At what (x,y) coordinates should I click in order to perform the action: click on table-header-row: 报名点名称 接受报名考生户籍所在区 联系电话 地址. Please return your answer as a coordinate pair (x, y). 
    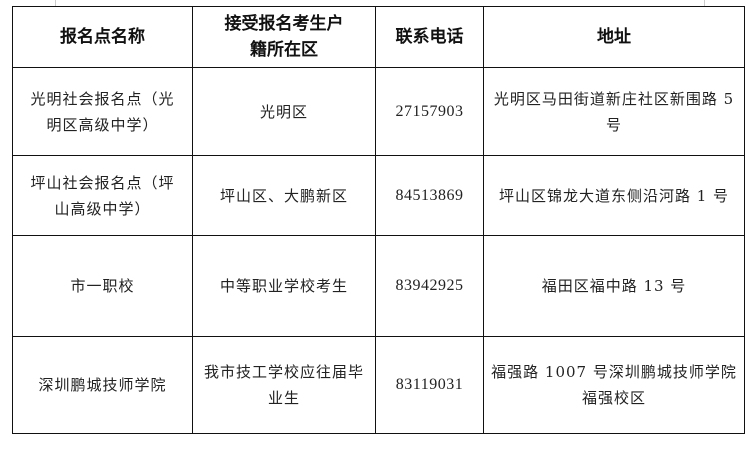
    Looking at the image, I should click on (378, 37).